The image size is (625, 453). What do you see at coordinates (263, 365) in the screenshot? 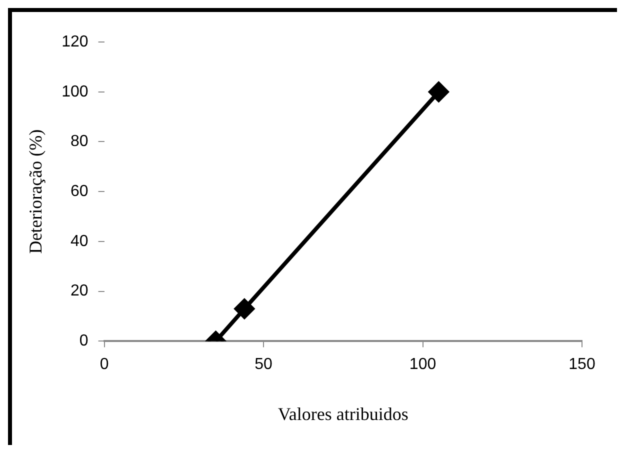
I see `x-tick-label: 50` at bounding box center [263, 365].